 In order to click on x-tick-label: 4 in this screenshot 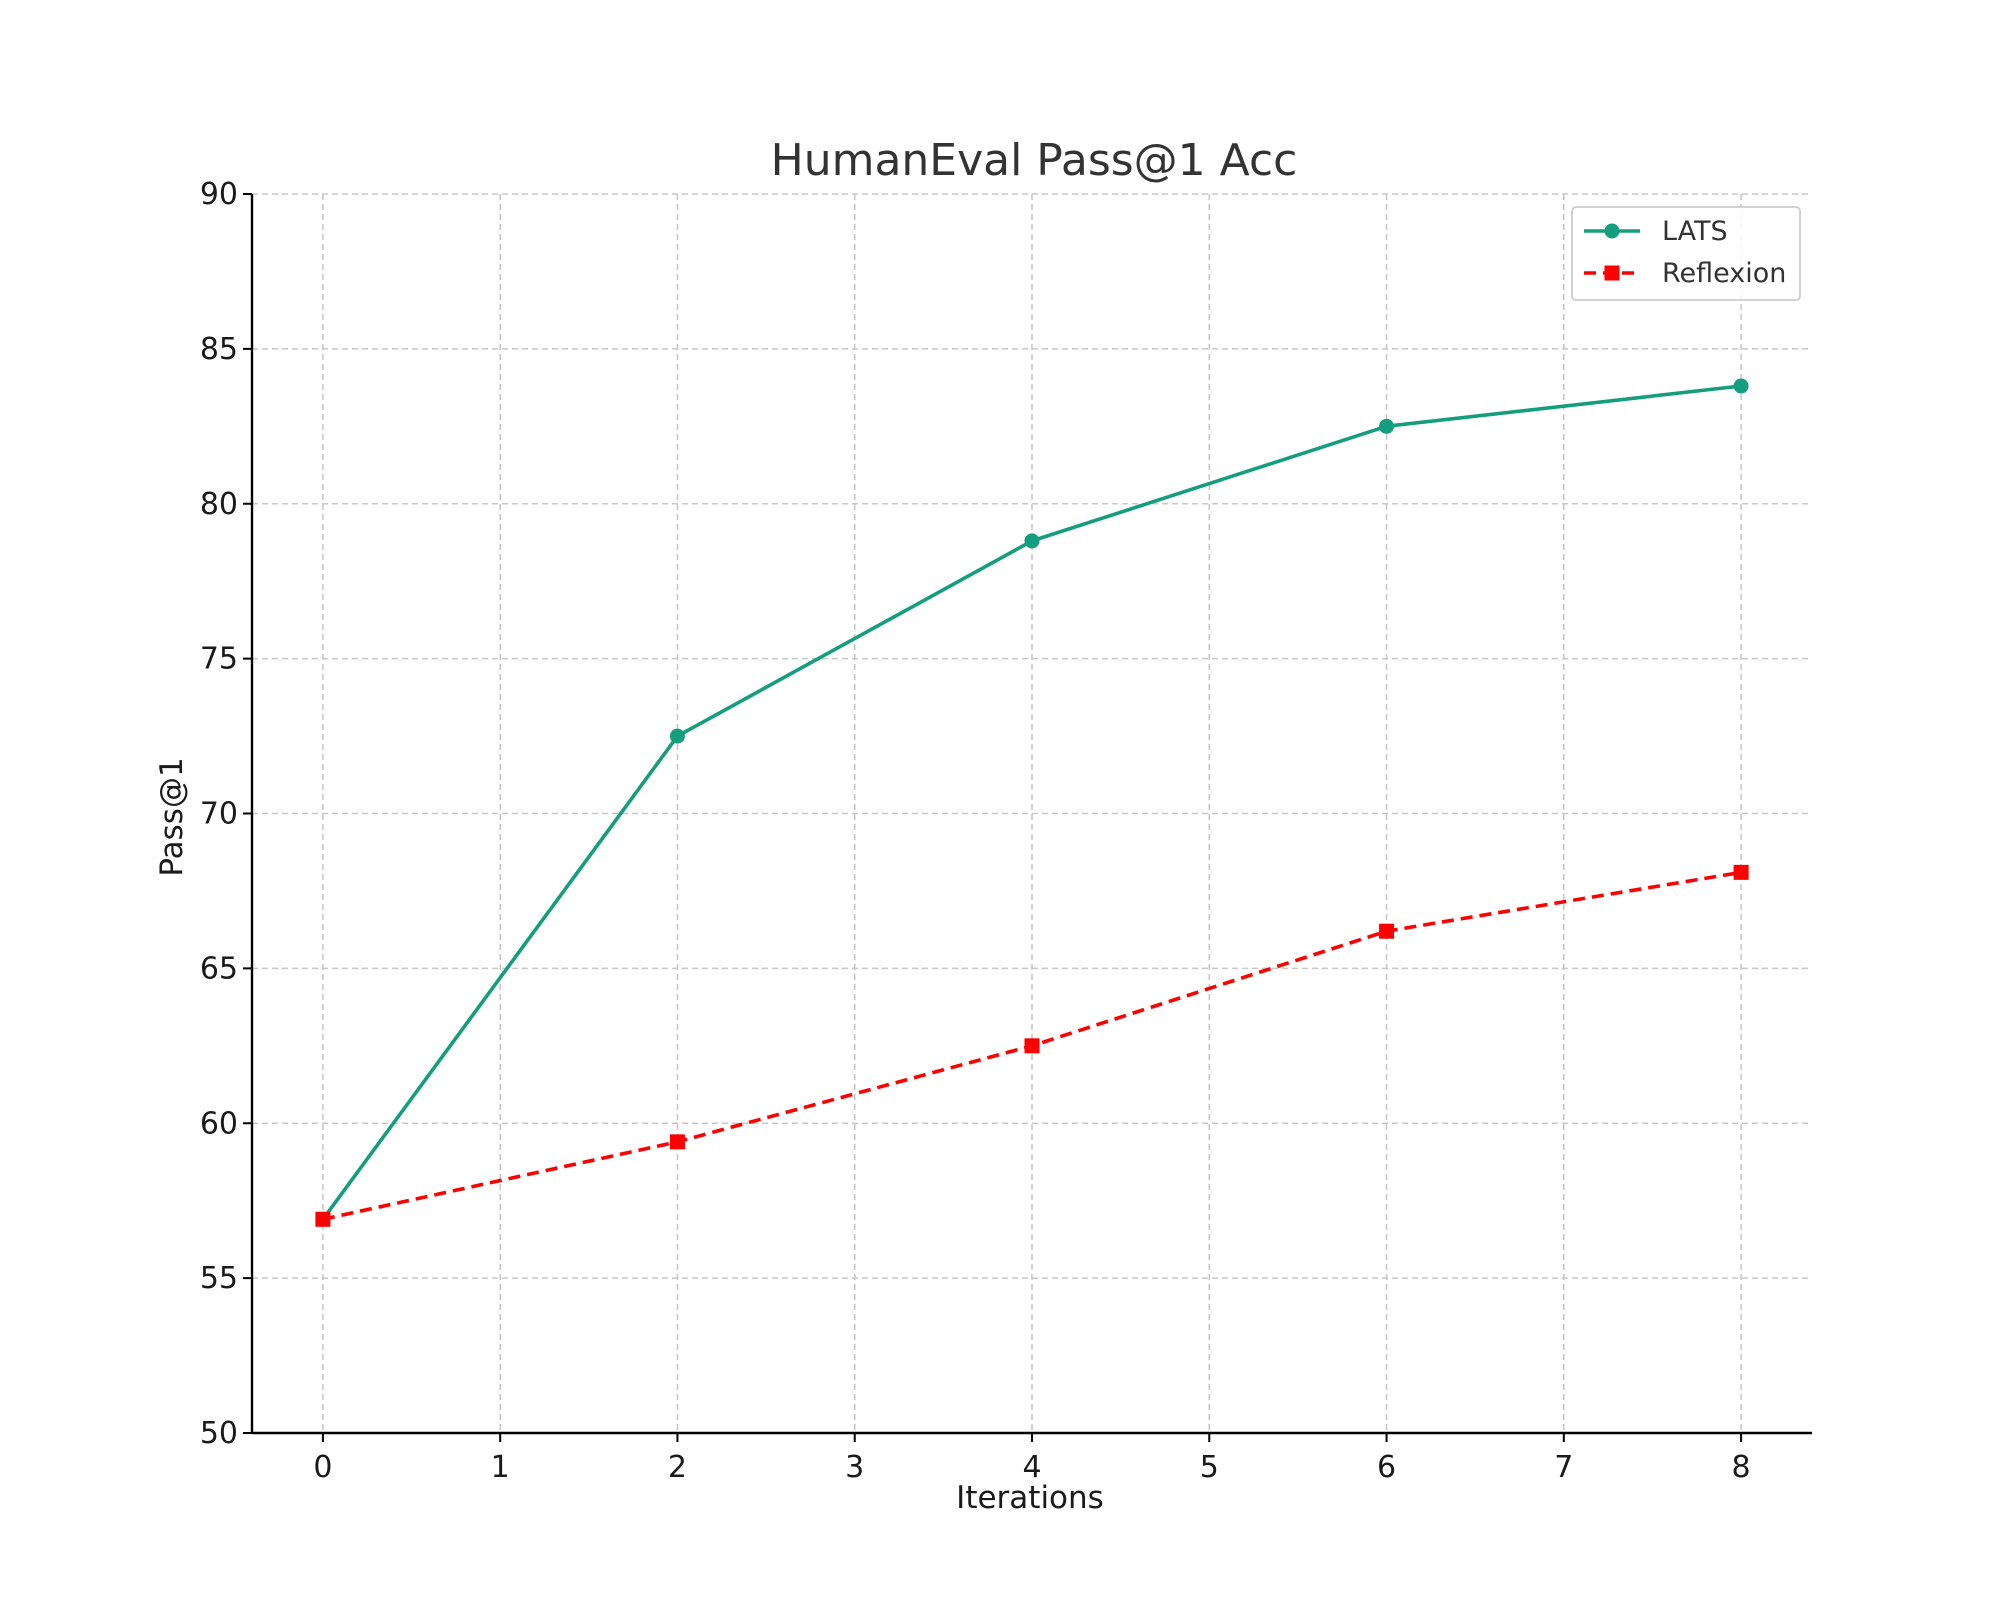, I will do `click(1031, 1467)`.